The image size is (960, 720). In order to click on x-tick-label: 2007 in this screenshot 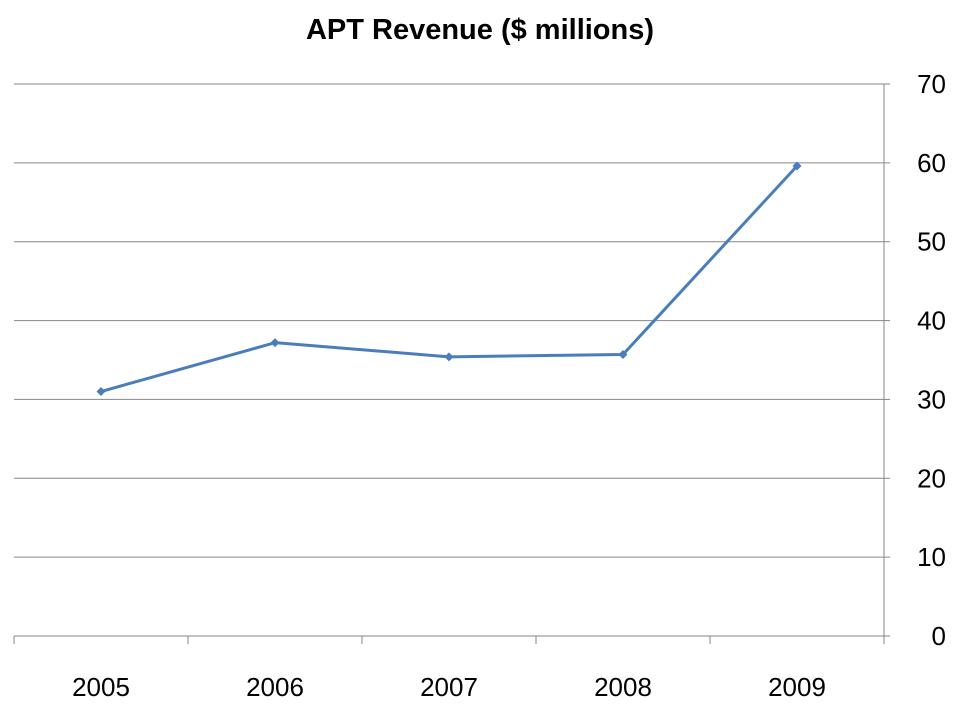, I will do `click(449, 687)`.